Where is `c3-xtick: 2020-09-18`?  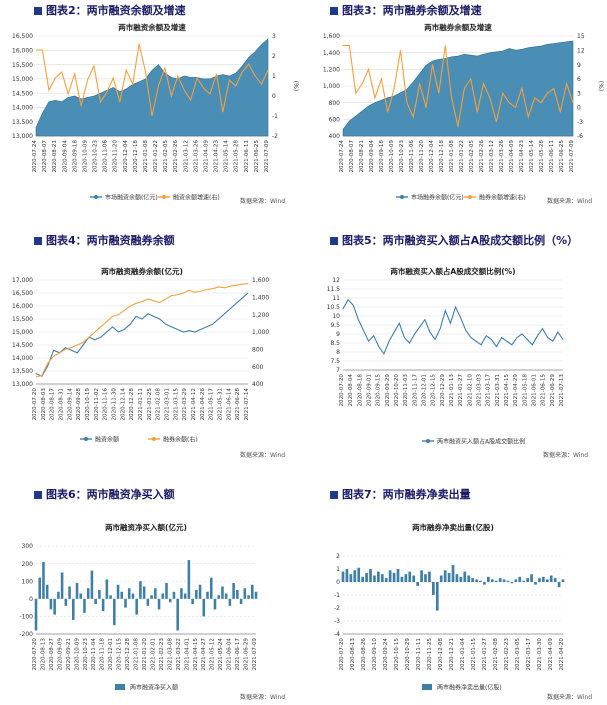
c3-xtick: 2020-09-18 is located at coordinates (382, 156).